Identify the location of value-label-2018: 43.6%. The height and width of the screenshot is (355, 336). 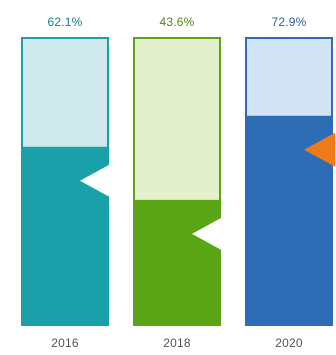
(176, 22).